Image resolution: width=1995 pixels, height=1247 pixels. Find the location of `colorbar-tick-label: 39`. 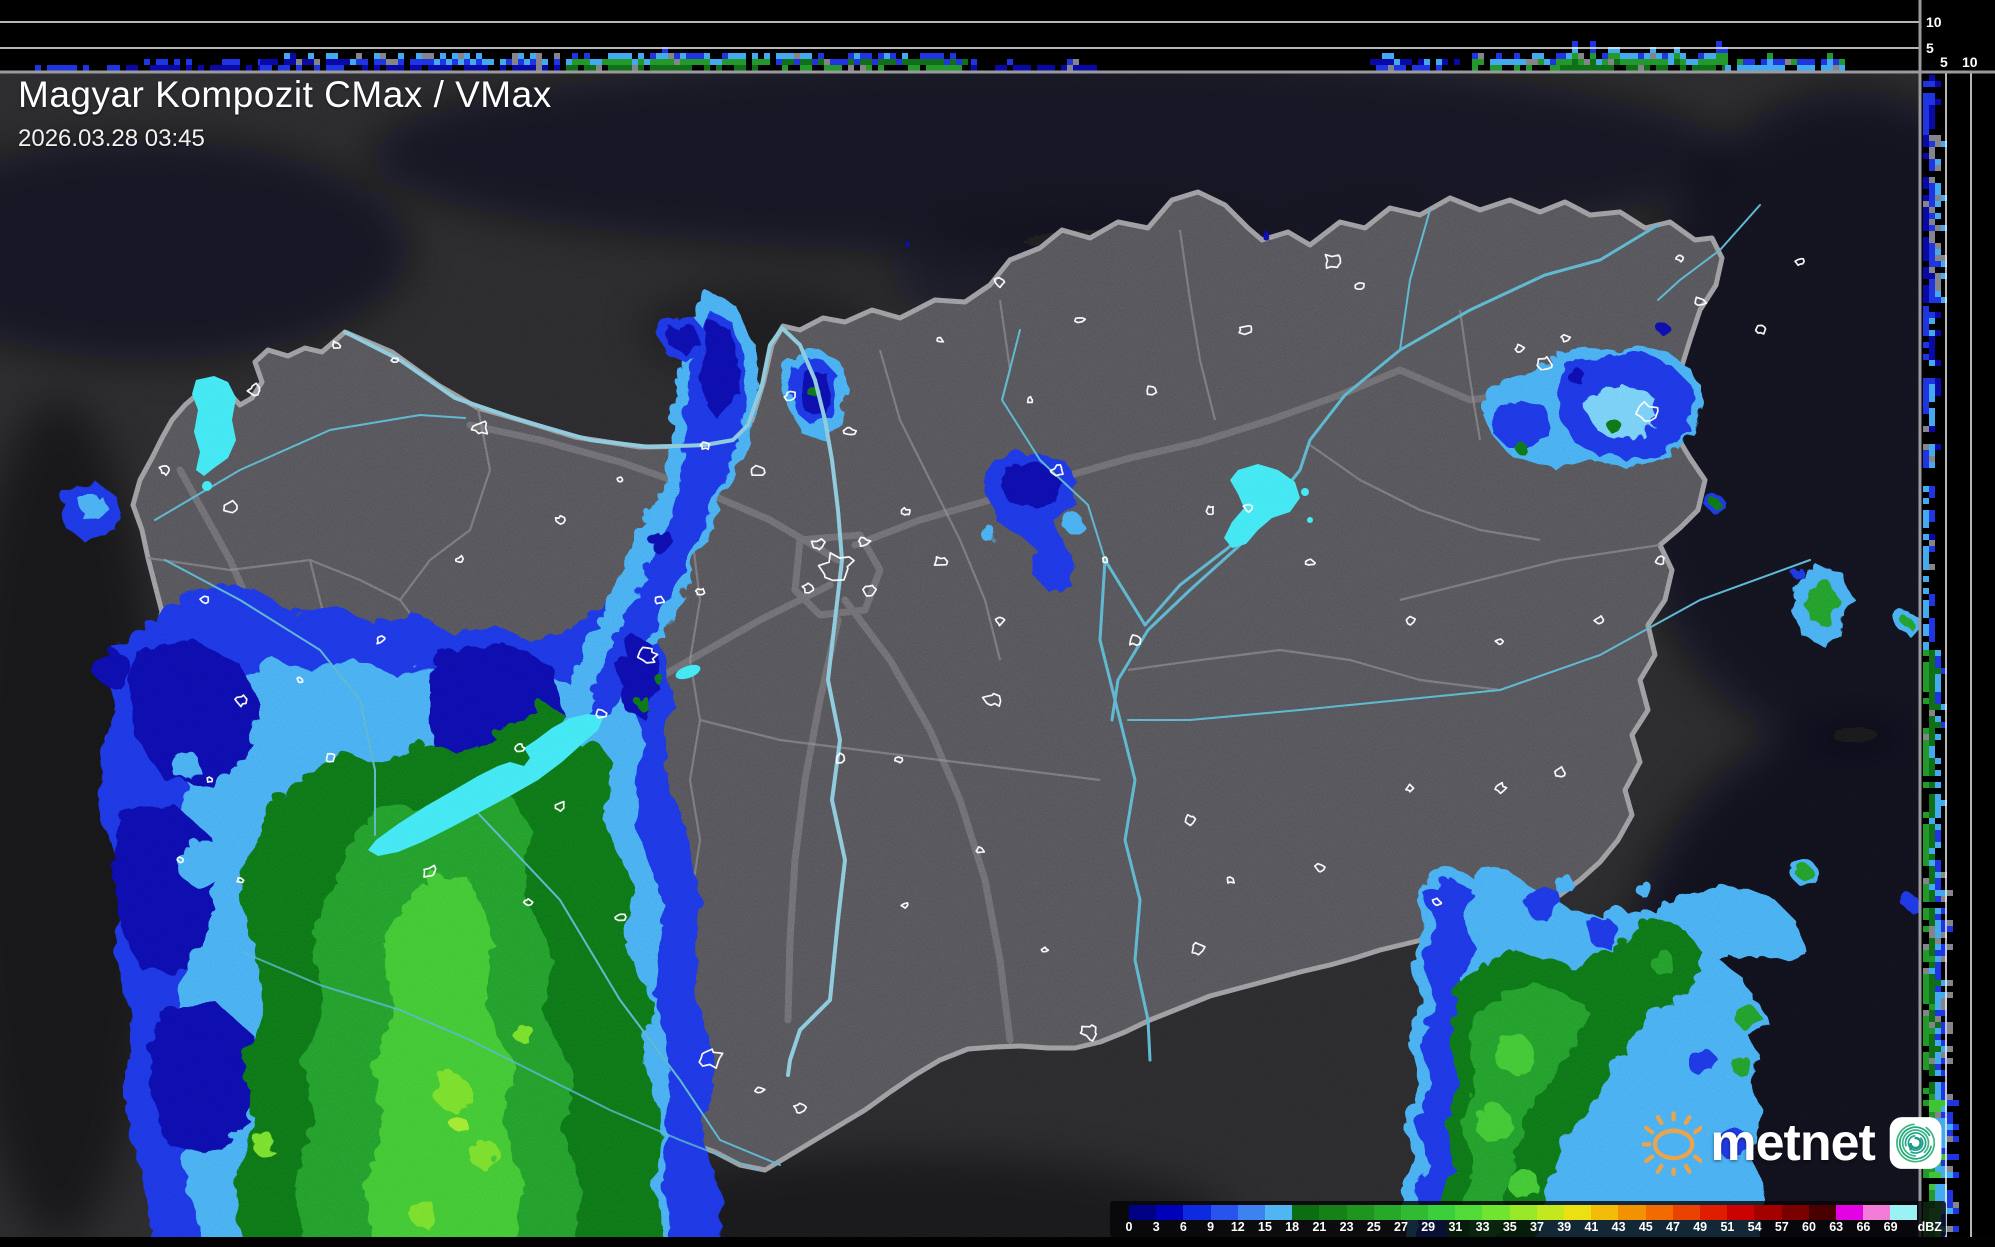

colorbar-tick-label: 39 is located at coordinates (1564, 1227).